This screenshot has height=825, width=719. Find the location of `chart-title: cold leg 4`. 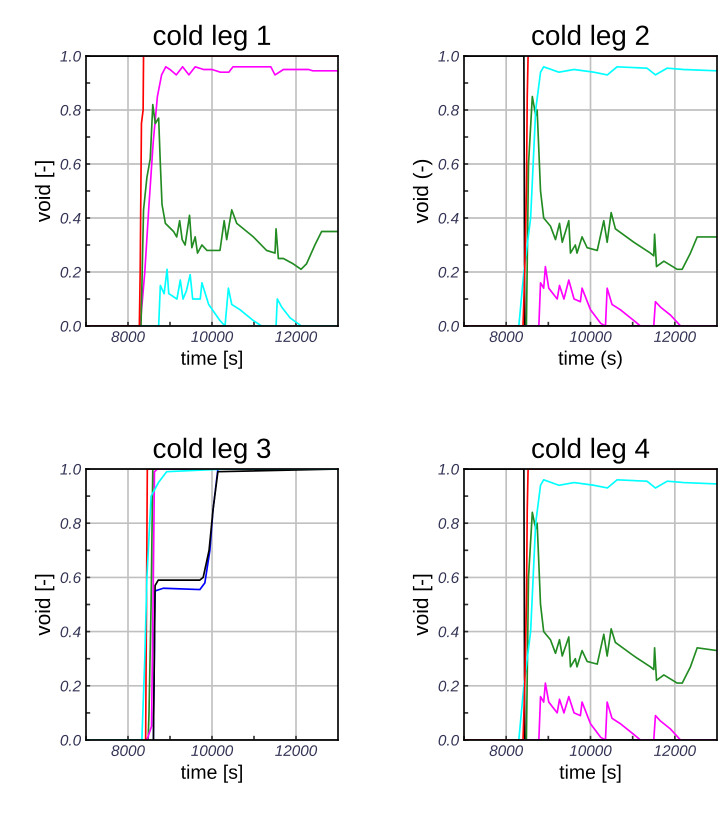

chart-title: cold leg 4 is located at coordinates (591, 451).